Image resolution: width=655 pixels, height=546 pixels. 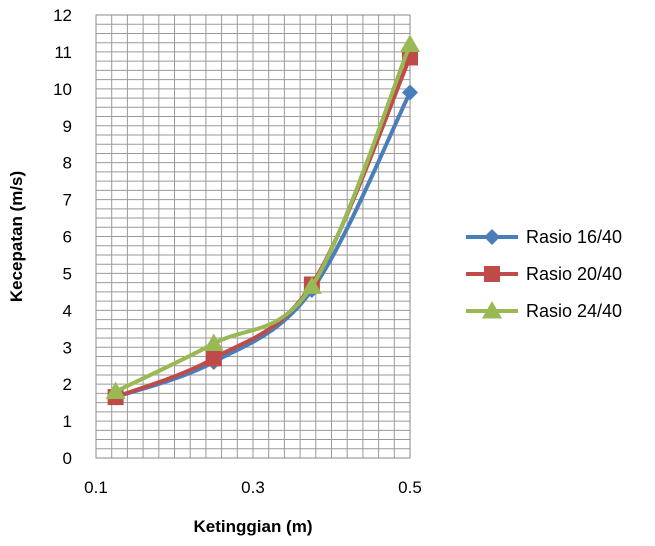 I want to click on y-axis-title: Kecepatan (m/s), so click(x=16, y=236).